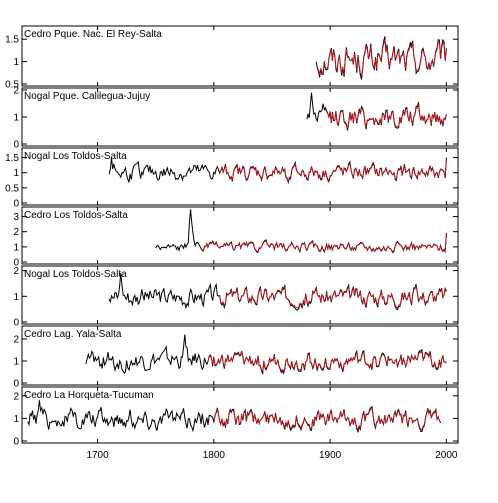  What do you see at coordinates (93, 34) in the screenshot?
I see `panel-title: Cedro Pque. Nac. El Rey-Salta` at bounding box center [93, 34].